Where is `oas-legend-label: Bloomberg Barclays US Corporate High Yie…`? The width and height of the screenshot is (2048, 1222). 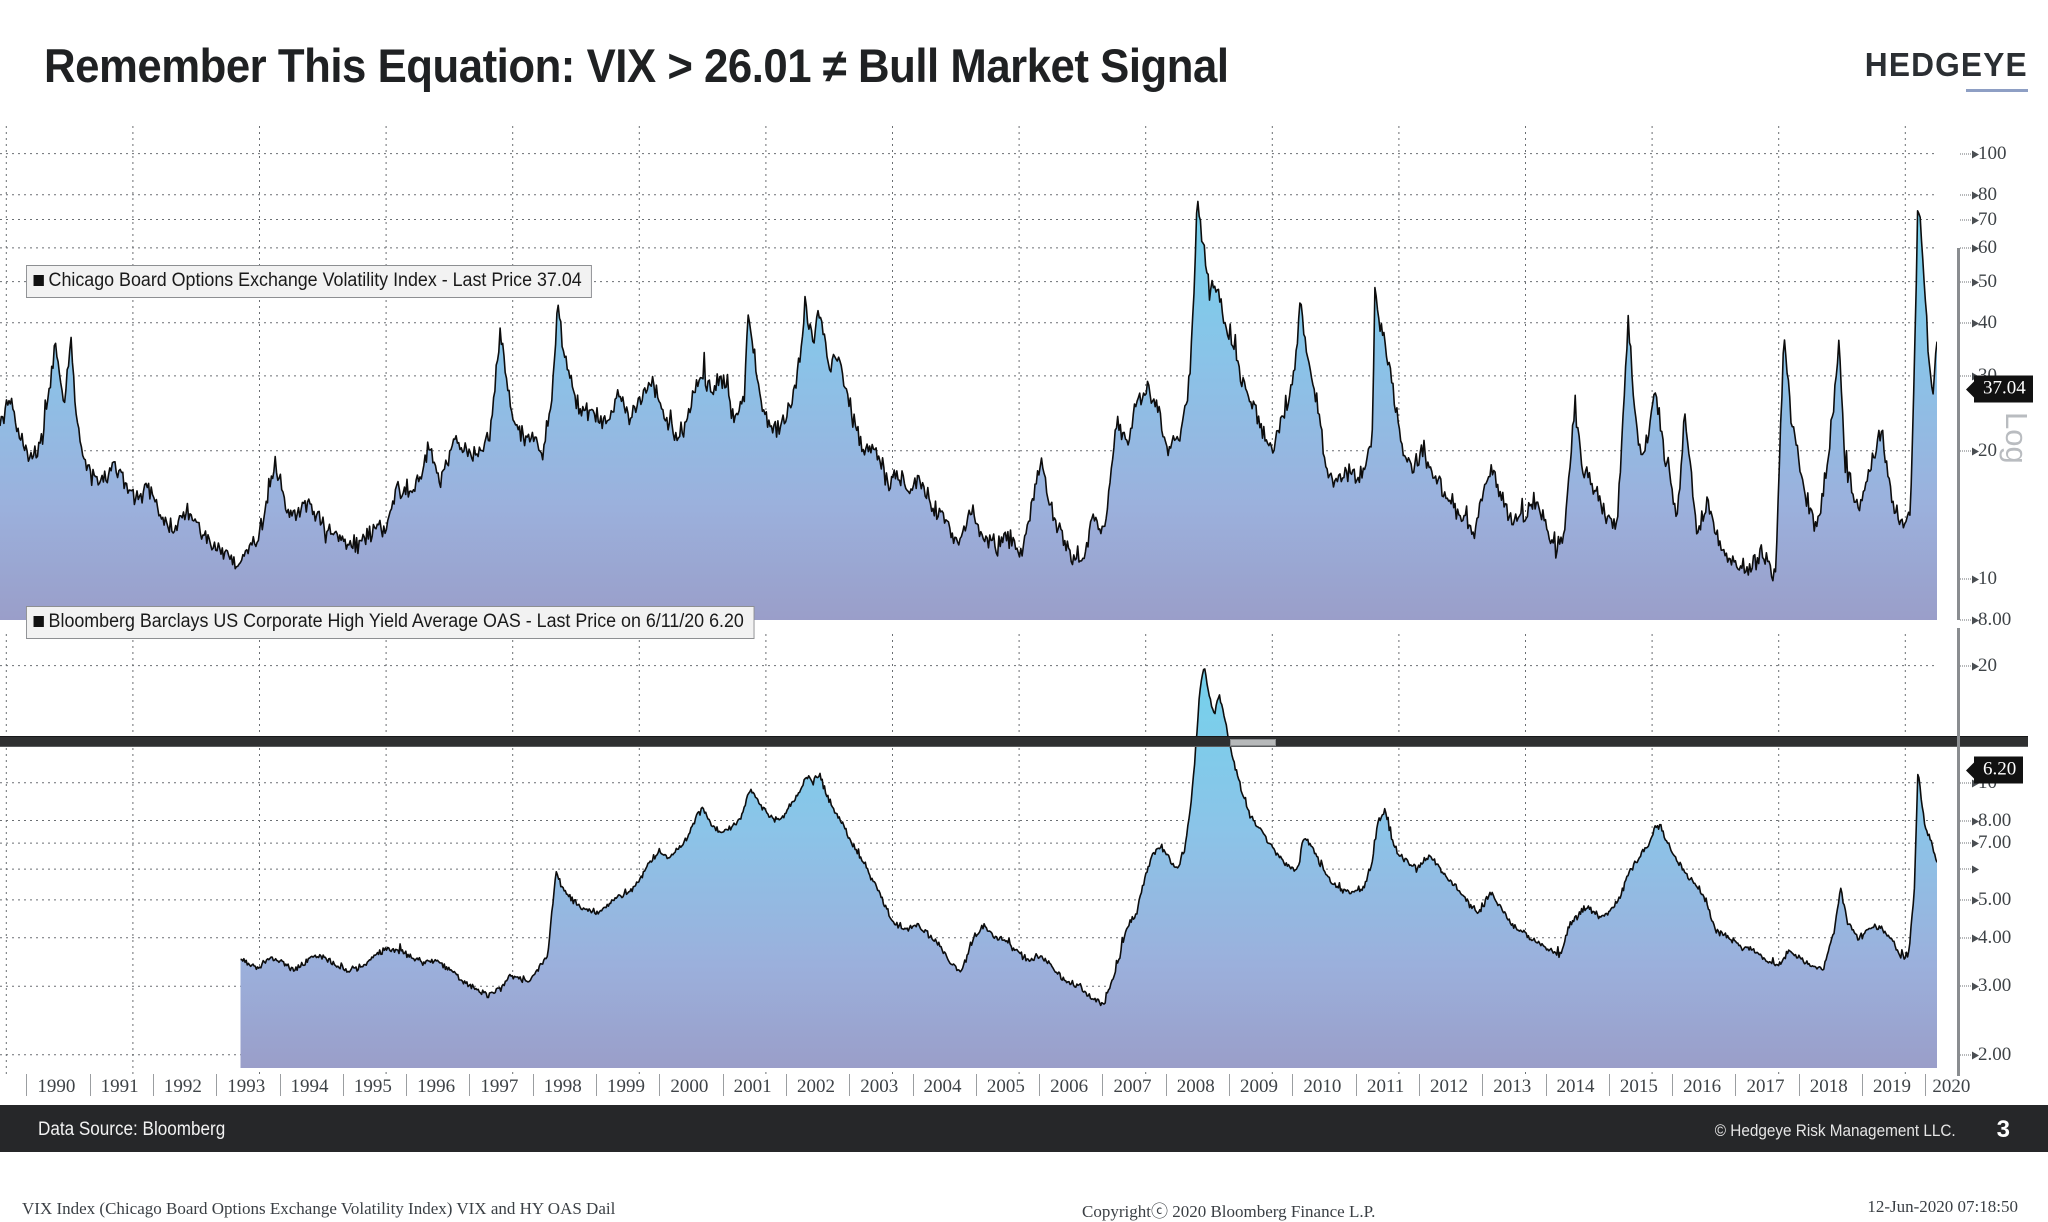
oas-legend-label: Bloomberg Barclays US Corporate High Yie… is located at coordinates (396, 621).